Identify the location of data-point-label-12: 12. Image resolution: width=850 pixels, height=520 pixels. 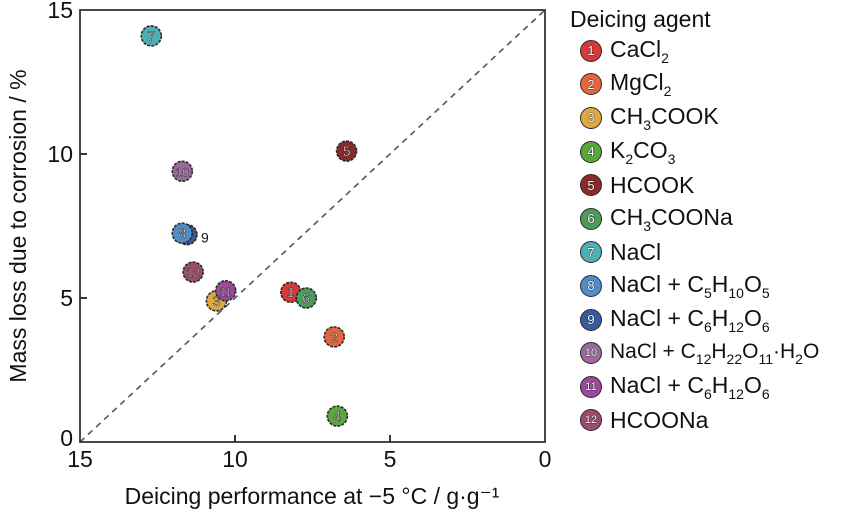
(193, 273).